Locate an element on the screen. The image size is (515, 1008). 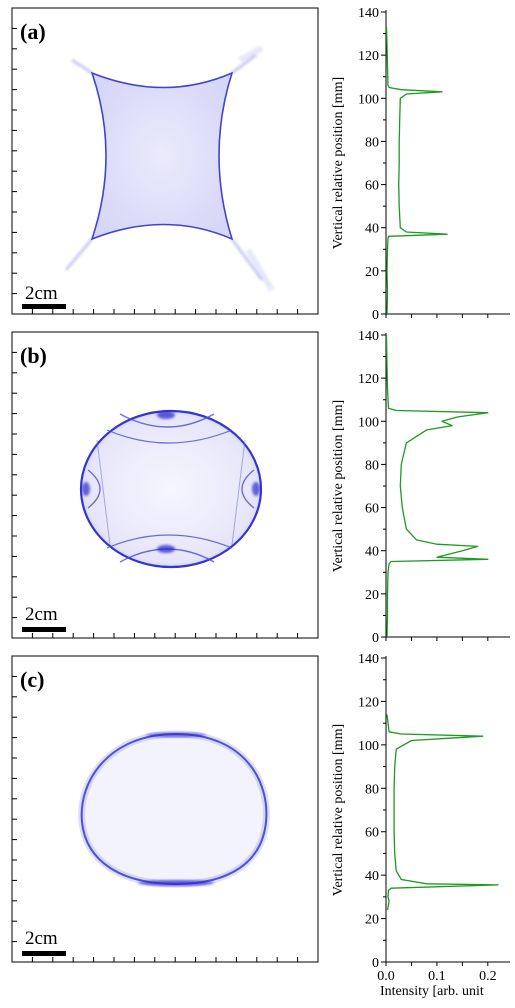
astroid-shape is located at coordinates (169, 169).